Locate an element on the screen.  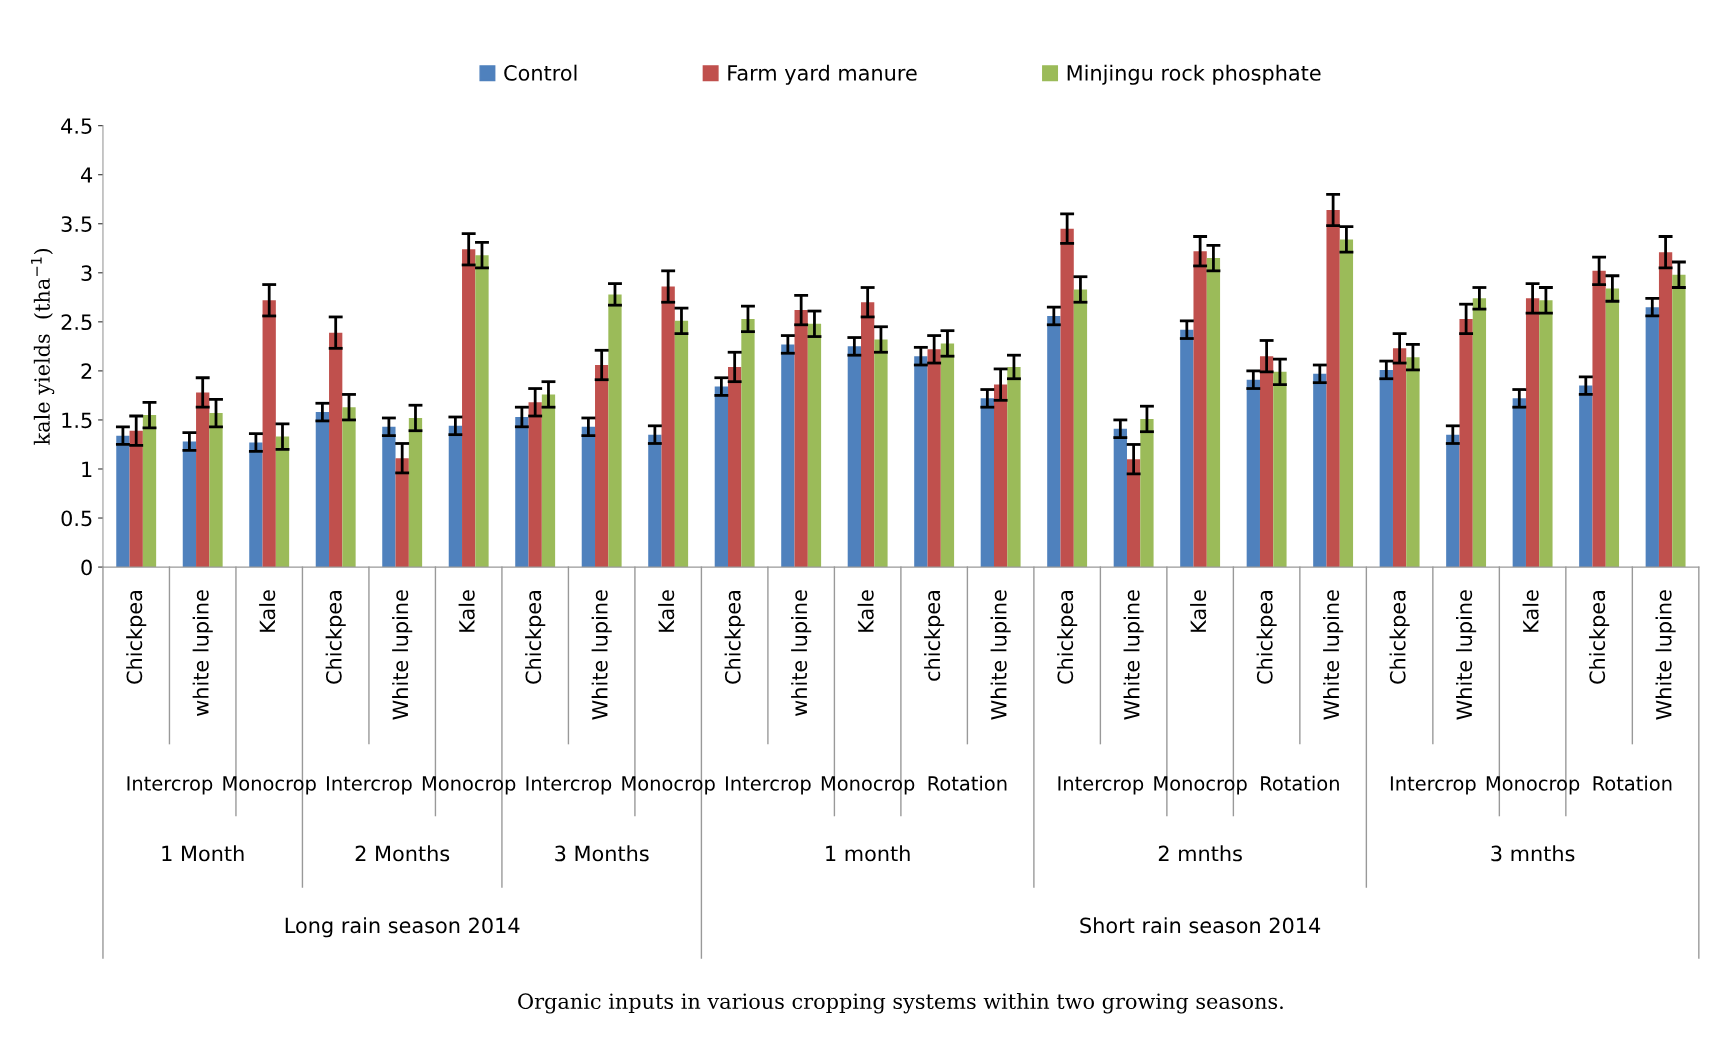
text: 2 mnths is located at coordinates (1200, 853).